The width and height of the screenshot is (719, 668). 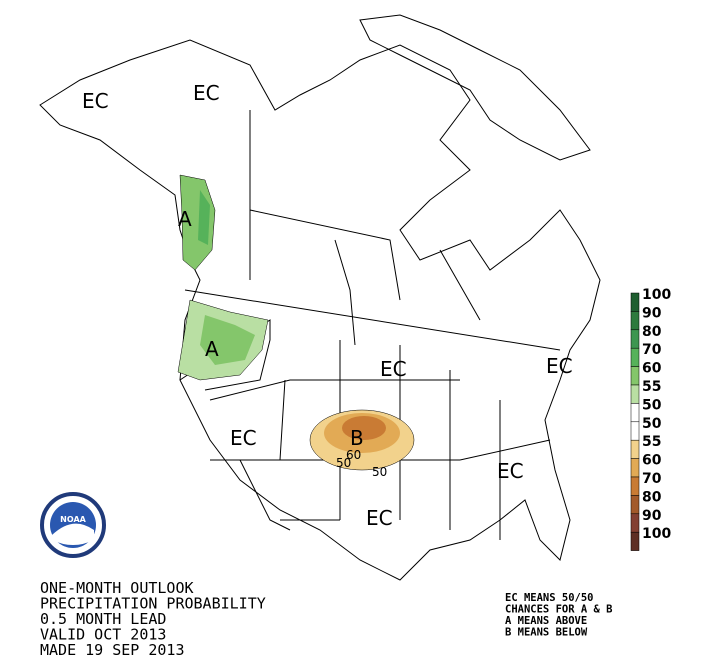 What do you see at coordinates (227, 340) in the screenshot?
I see `above-core-northwest` at bounding box center [227, 340].